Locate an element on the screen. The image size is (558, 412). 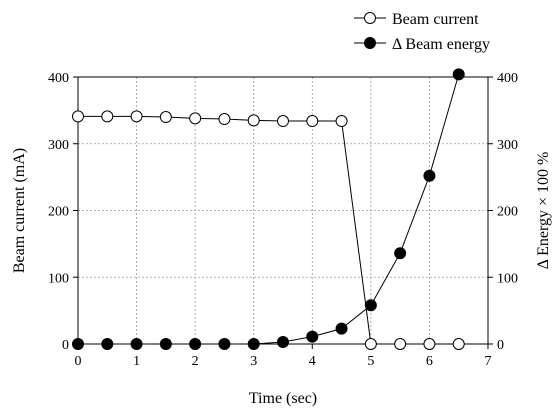
x-tick-label: 0 is located at coordinates (78, 361).